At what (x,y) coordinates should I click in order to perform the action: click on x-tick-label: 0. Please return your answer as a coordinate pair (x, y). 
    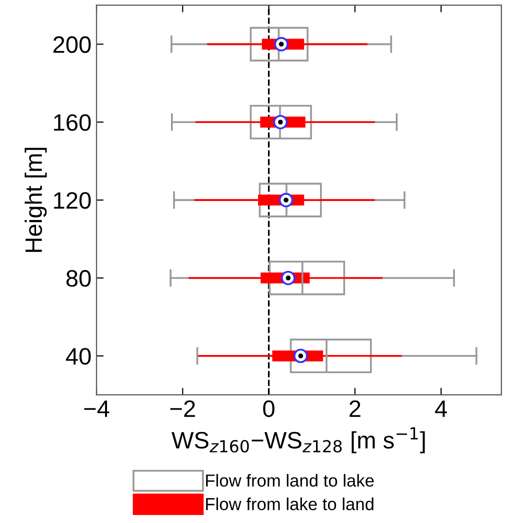
    Looking at the image, I should click on (268, 409).